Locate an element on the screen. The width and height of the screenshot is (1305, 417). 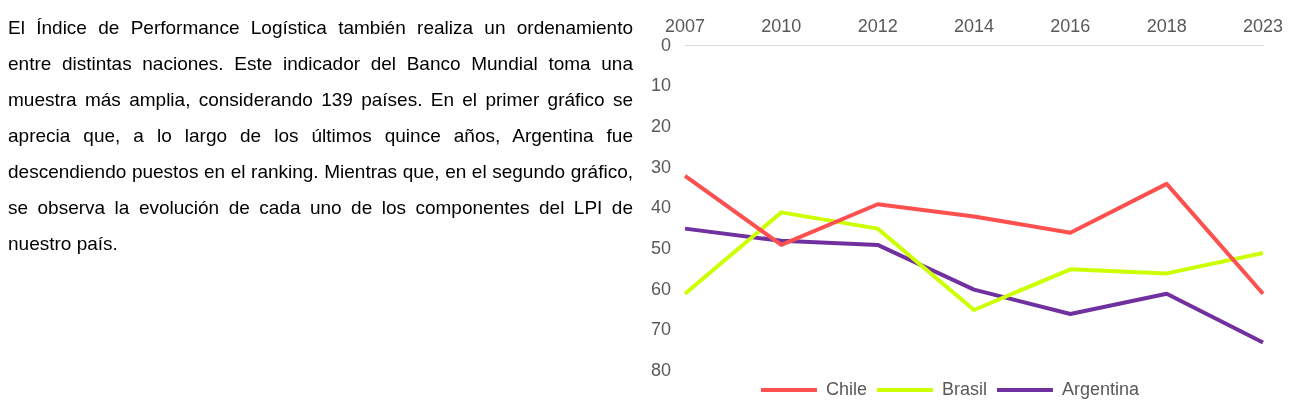
legend-label: Brasil is located at coordinates (964, 388).